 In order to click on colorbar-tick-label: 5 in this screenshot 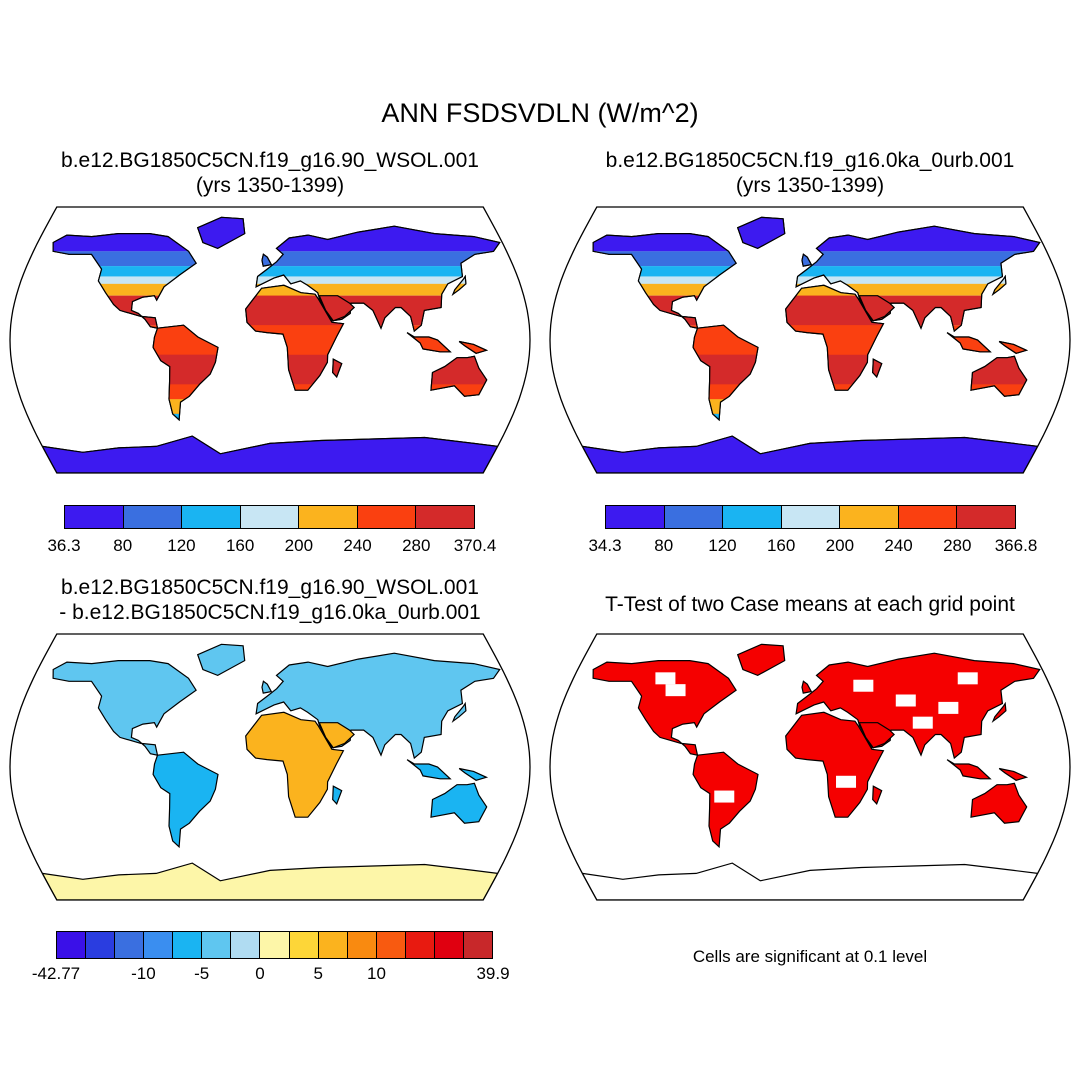, I will do `click(318, 973)`.